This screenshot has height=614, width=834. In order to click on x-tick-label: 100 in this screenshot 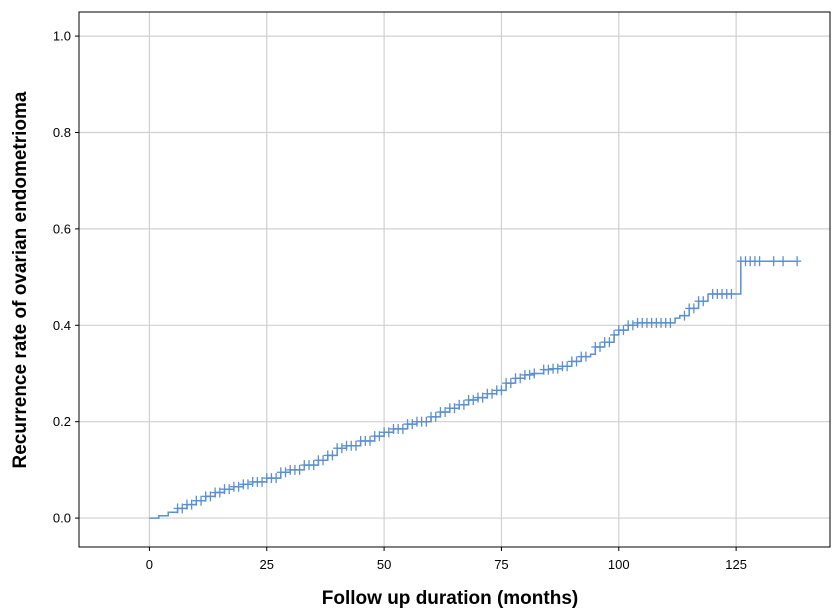, I will do `click(619, 564)`.